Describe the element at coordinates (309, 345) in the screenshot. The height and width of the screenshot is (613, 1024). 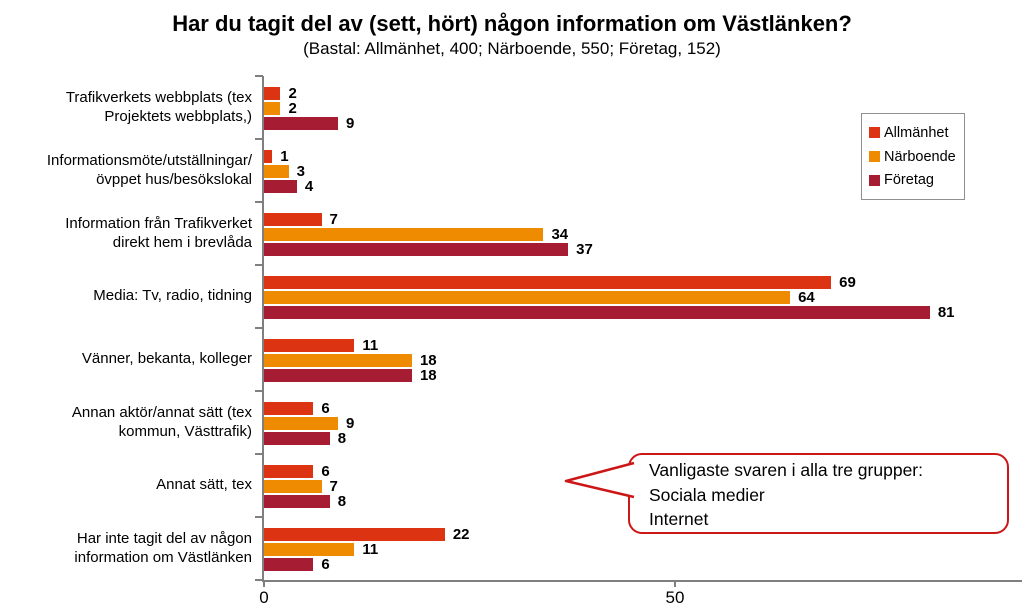
I see `bar-series0-cat4` at that location.